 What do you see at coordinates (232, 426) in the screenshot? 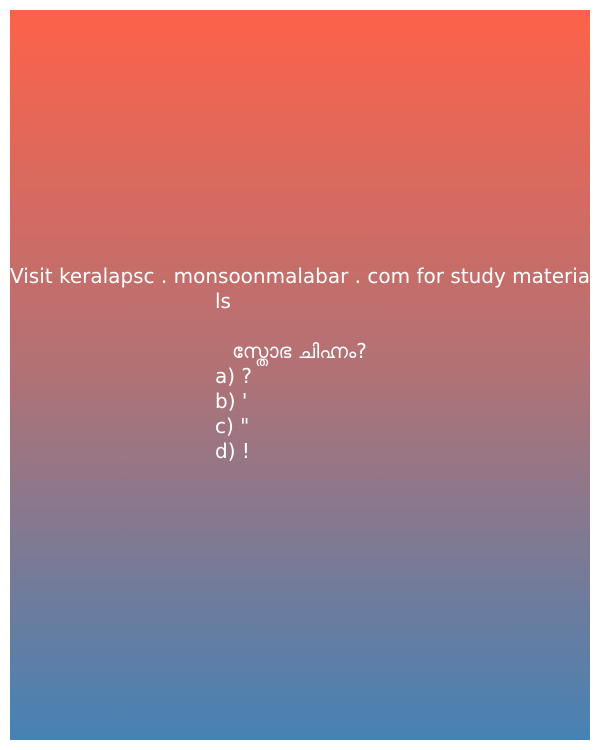
I see `option-c: c) "` at bounding box center [232, 426].